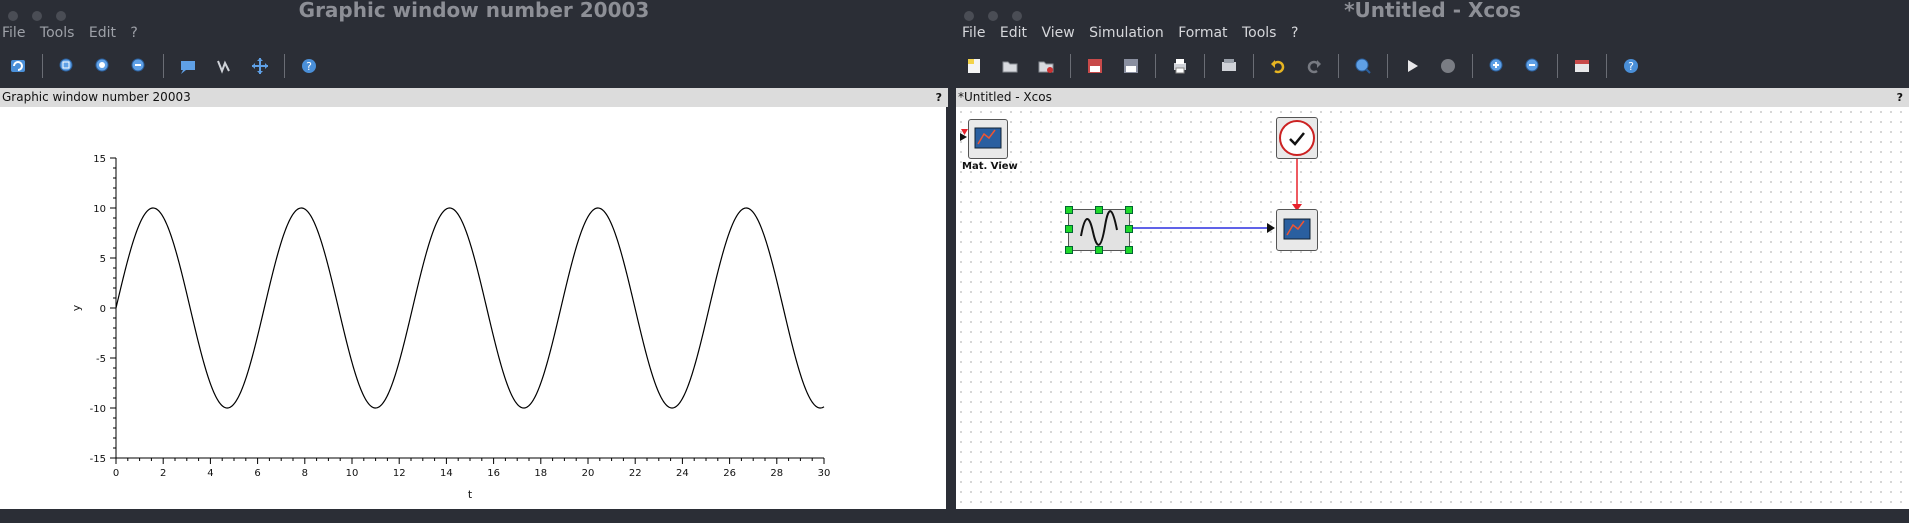 The image size is (1909, 523). I want to click on x-tick-label: 4, so click(210, 473).